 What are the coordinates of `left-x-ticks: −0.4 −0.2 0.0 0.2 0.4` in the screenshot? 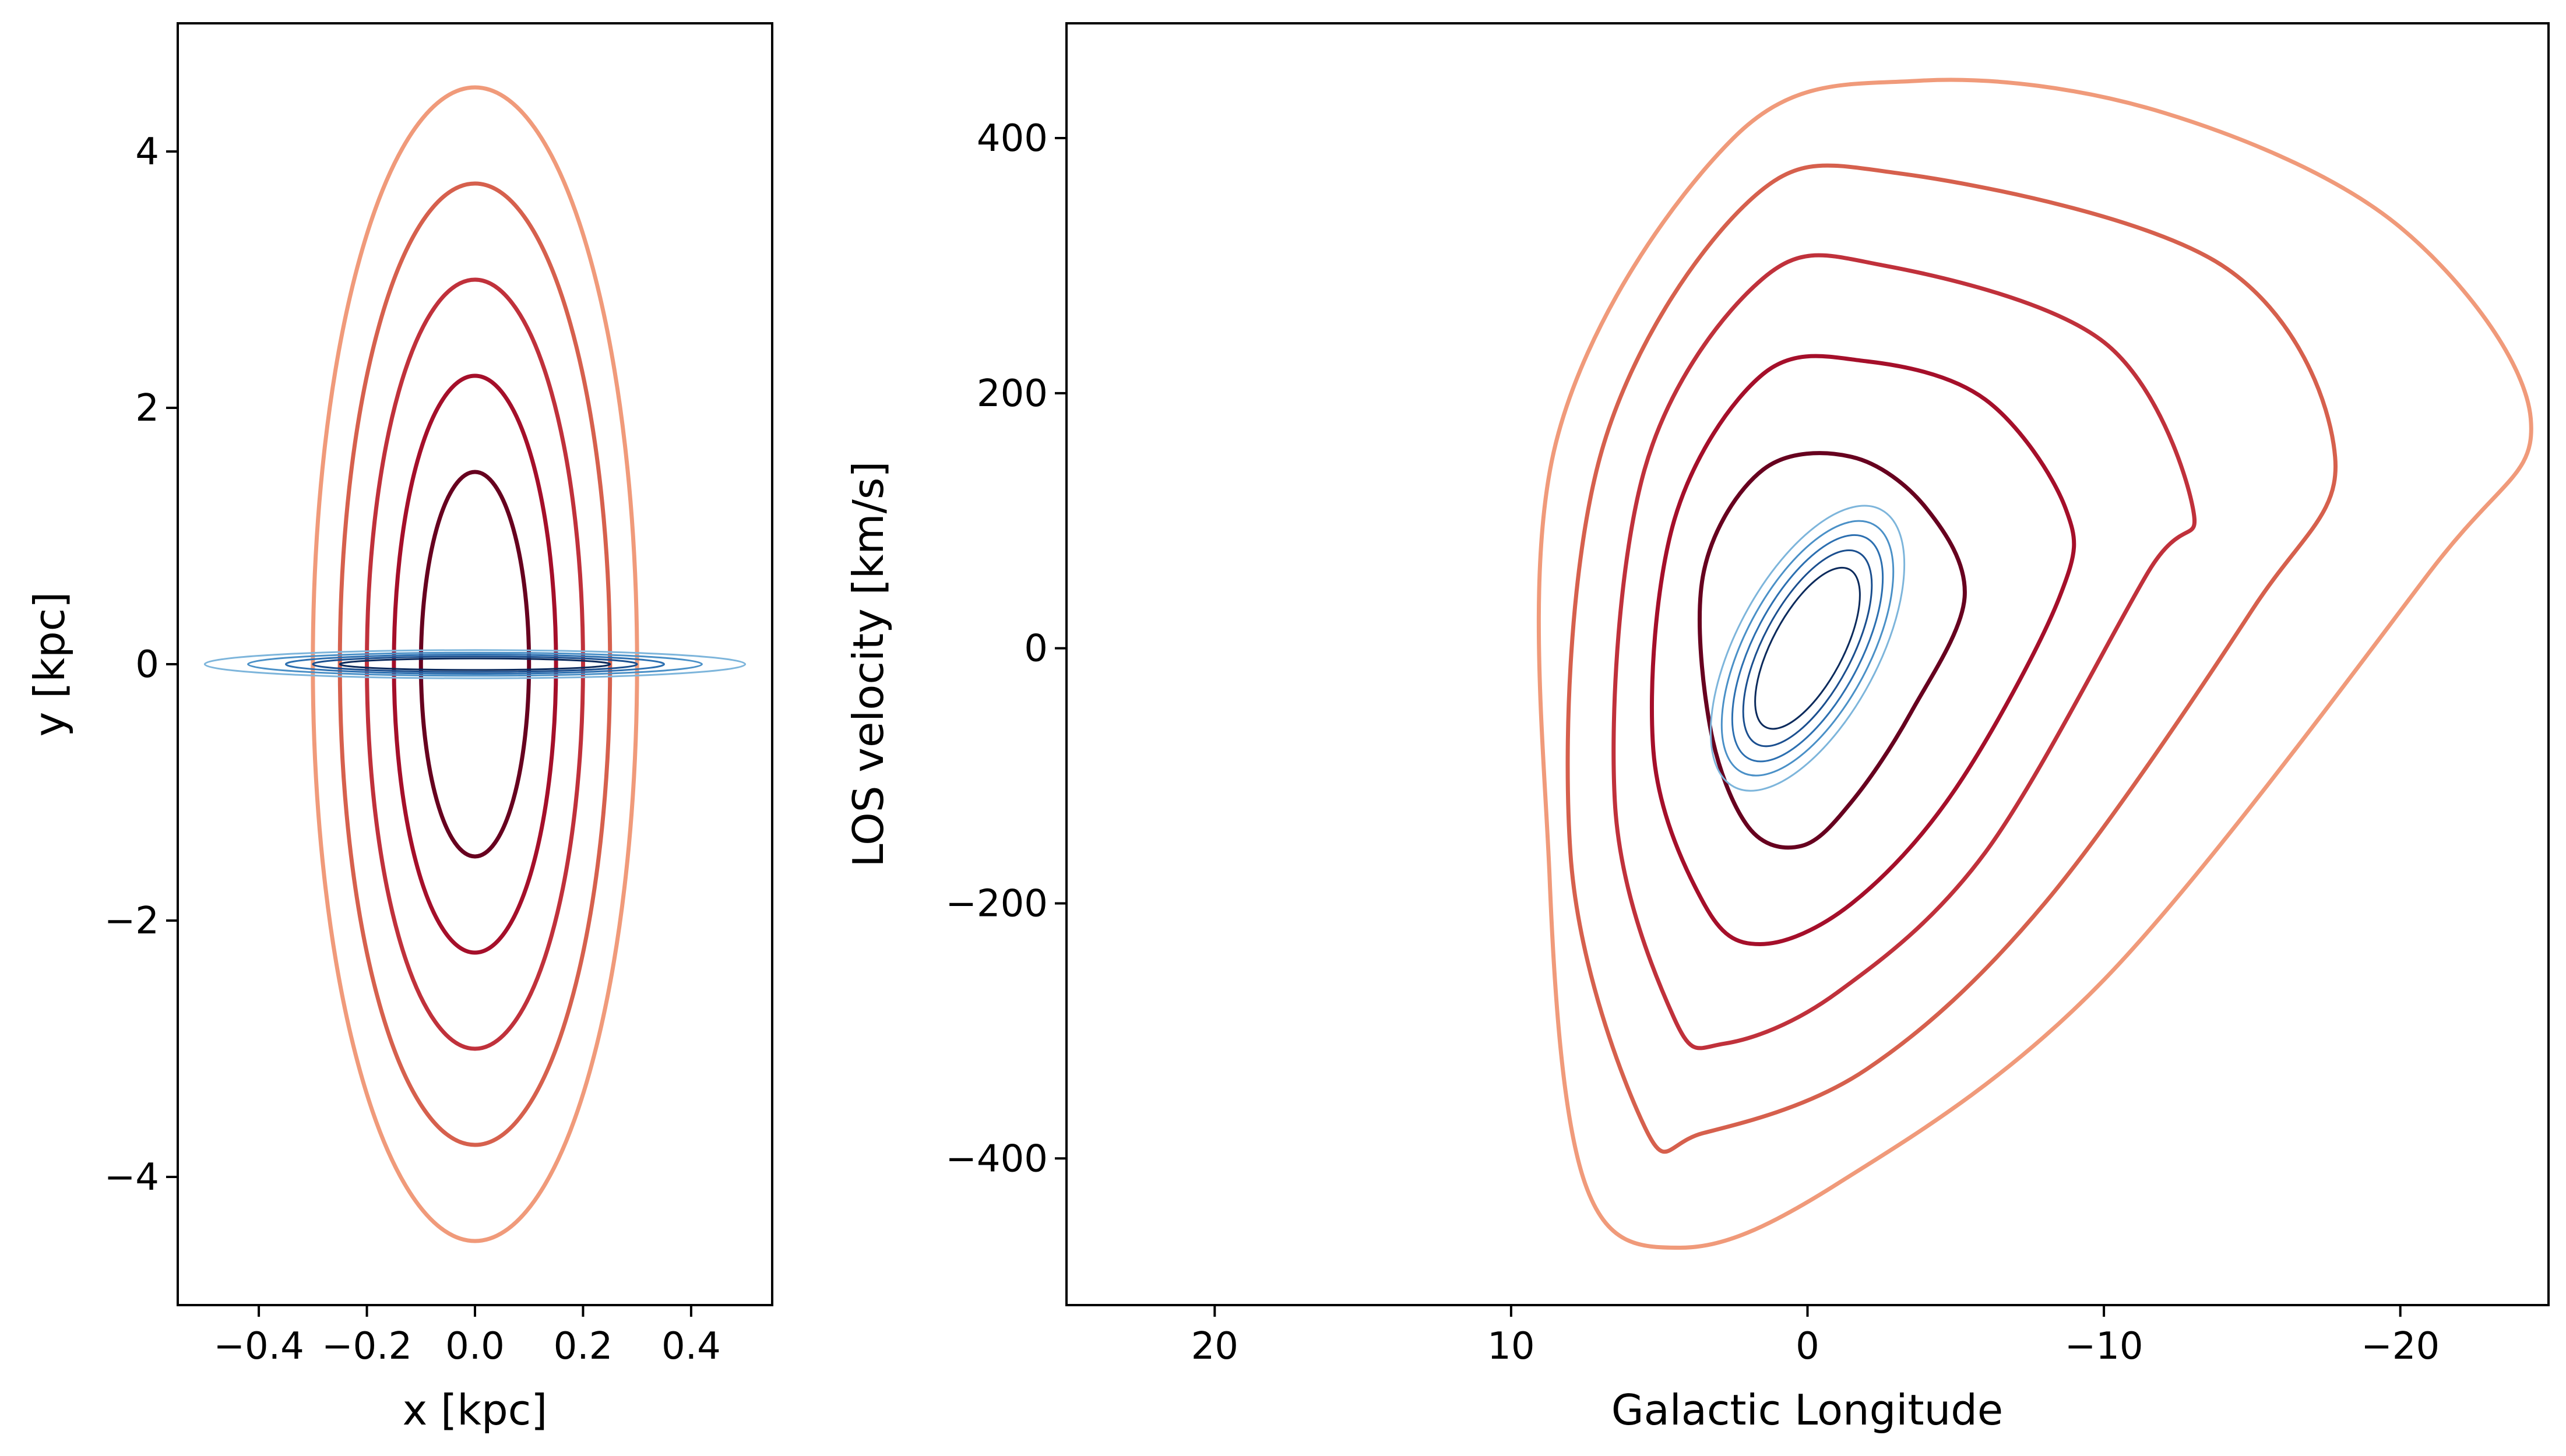 It's located at (467, 1336).